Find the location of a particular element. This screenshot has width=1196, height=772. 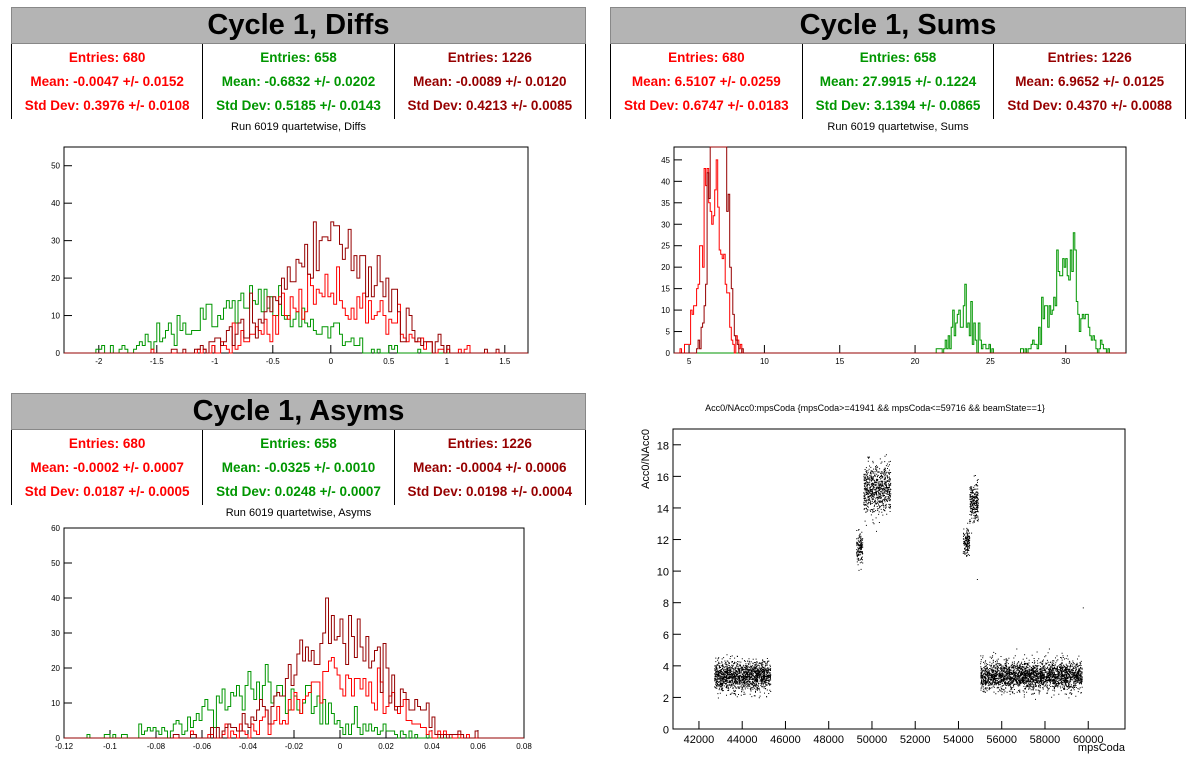

sums-series-darkred is located at coordinates (900, 250).